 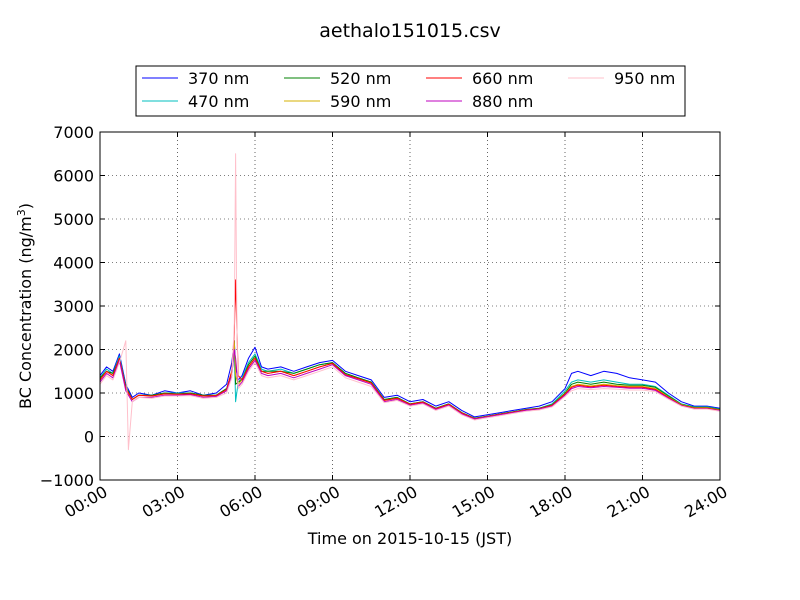 I want to click on y-tick-label: 0, so click(x=89, y=437).